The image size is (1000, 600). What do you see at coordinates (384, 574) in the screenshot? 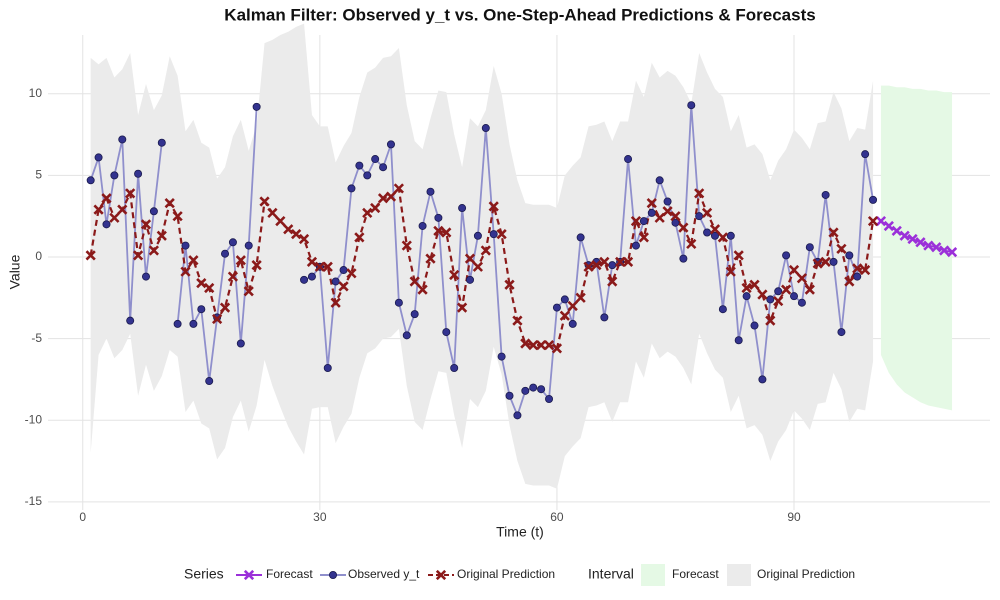
I see `legend-label: Observed y_t` at bounding box center [384, 574].